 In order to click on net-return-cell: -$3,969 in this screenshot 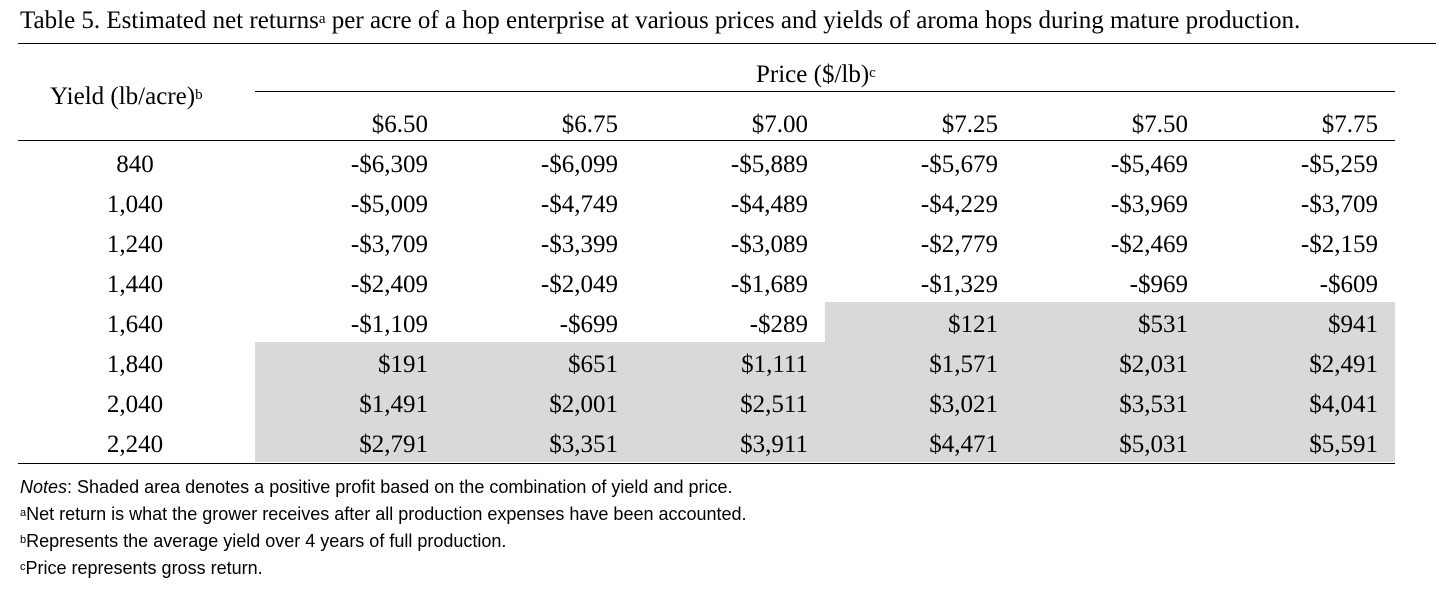, I will do `click(1149, 204)`.